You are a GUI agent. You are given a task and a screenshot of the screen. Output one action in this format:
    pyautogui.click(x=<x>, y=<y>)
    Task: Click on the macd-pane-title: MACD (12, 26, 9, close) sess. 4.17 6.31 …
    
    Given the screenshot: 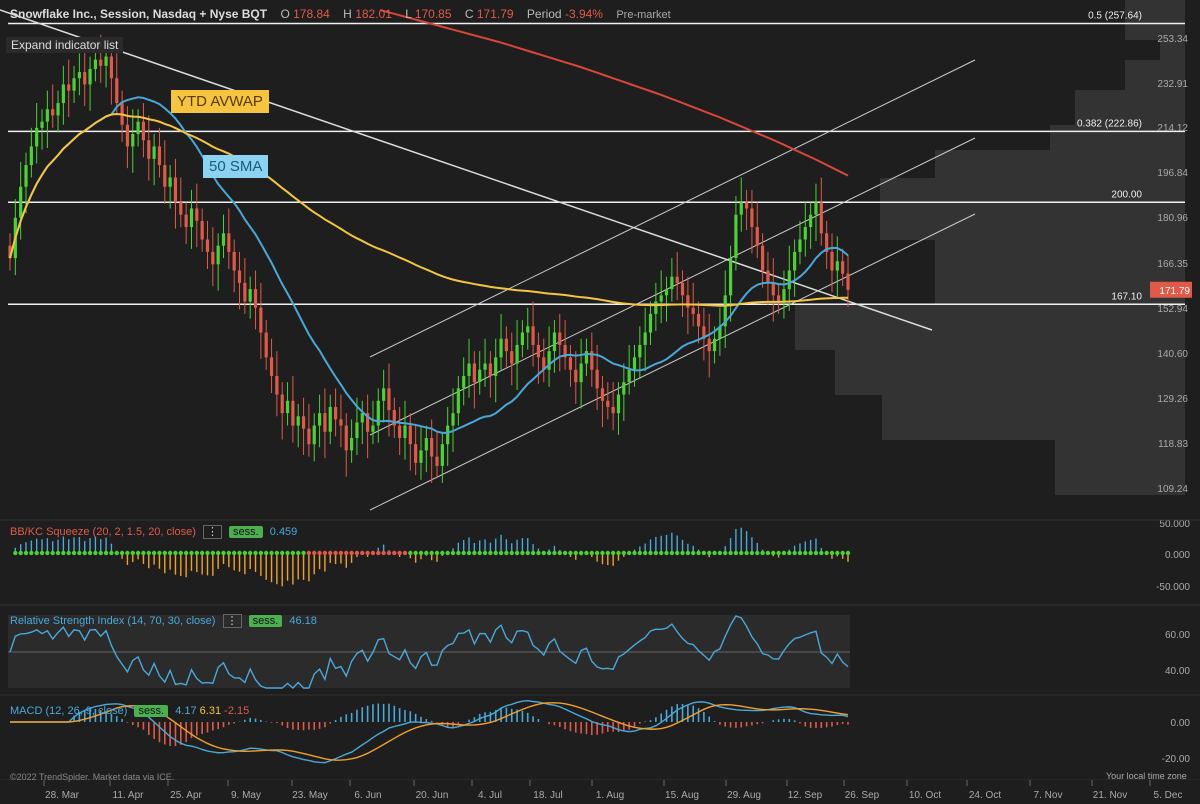 What is the action you would take?
    pyautogui.click(x=129, y=711)
    